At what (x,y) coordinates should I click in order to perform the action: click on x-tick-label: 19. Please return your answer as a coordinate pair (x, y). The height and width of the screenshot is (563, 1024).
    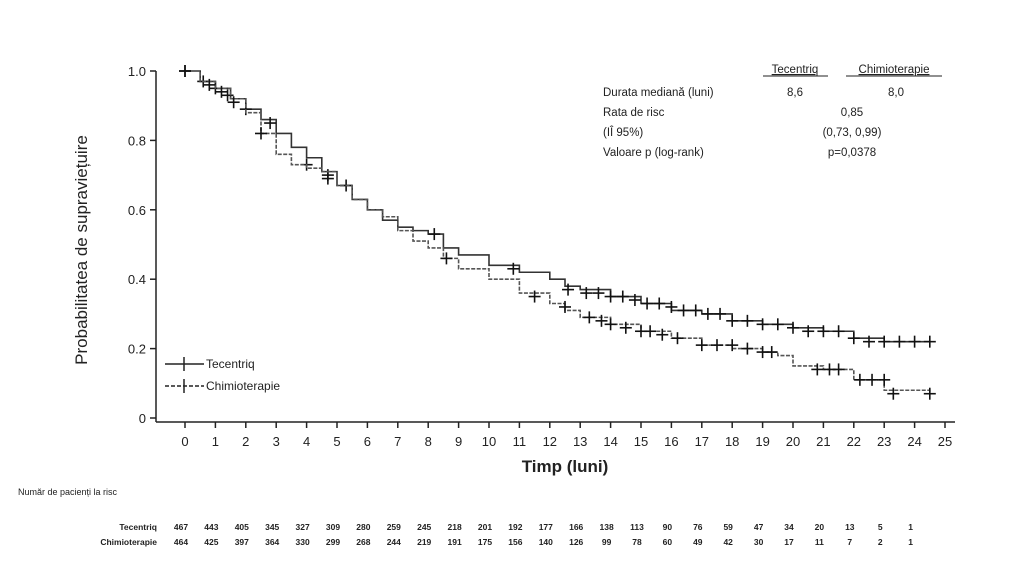
    Looking at the image, I should click on (762, 441).